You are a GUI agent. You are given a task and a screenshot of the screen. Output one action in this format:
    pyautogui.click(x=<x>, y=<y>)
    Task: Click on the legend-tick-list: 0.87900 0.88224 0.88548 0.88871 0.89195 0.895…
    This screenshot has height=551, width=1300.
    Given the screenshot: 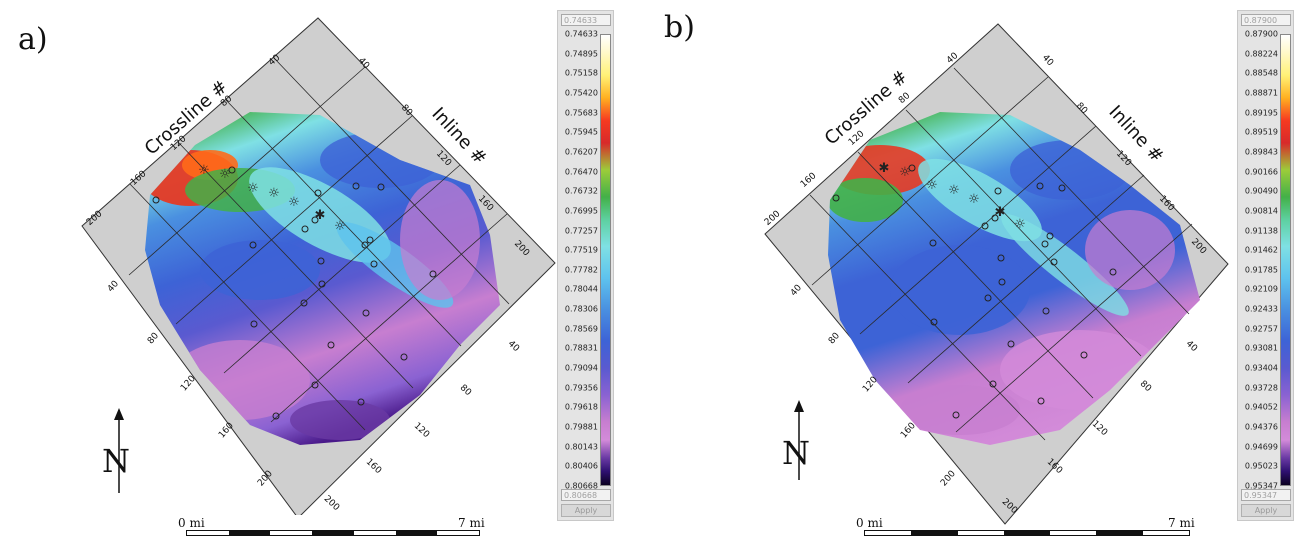 What is the action you would take?
    pyautogui.click(x=1258, y=260)
    